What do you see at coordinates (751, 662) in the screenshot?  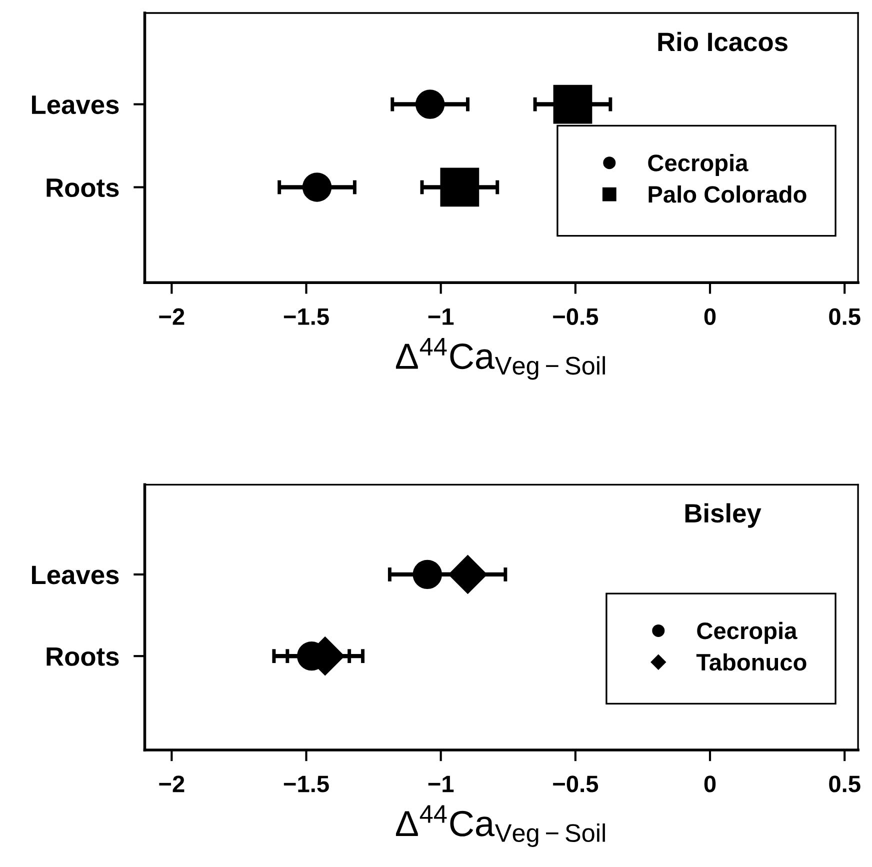 I see `legend-label: Tabonuco` at bounding box center [751, 662].